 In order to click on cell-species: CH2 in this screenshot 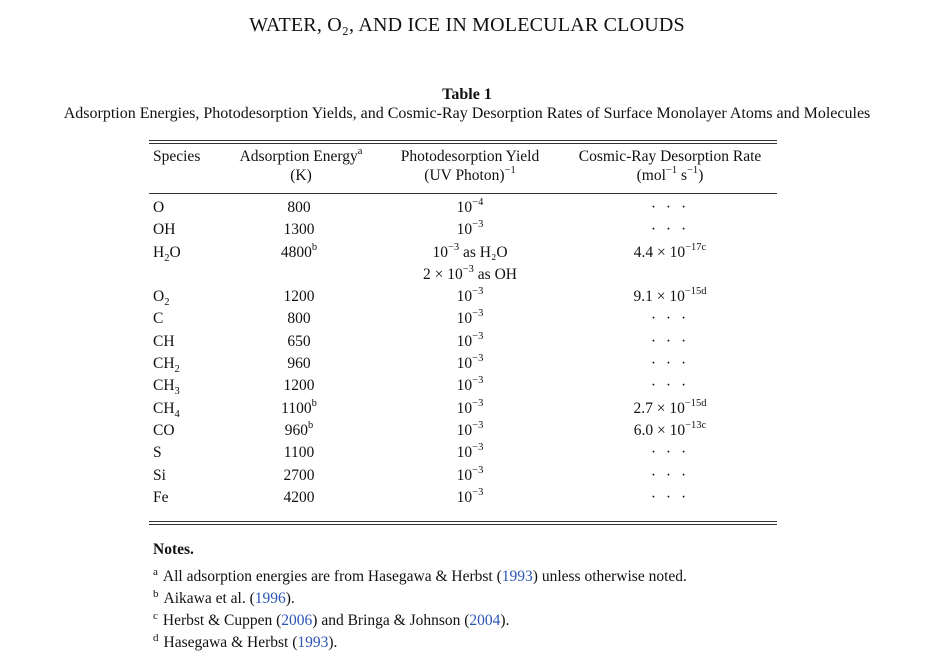, I will do `click(166, 365)`.